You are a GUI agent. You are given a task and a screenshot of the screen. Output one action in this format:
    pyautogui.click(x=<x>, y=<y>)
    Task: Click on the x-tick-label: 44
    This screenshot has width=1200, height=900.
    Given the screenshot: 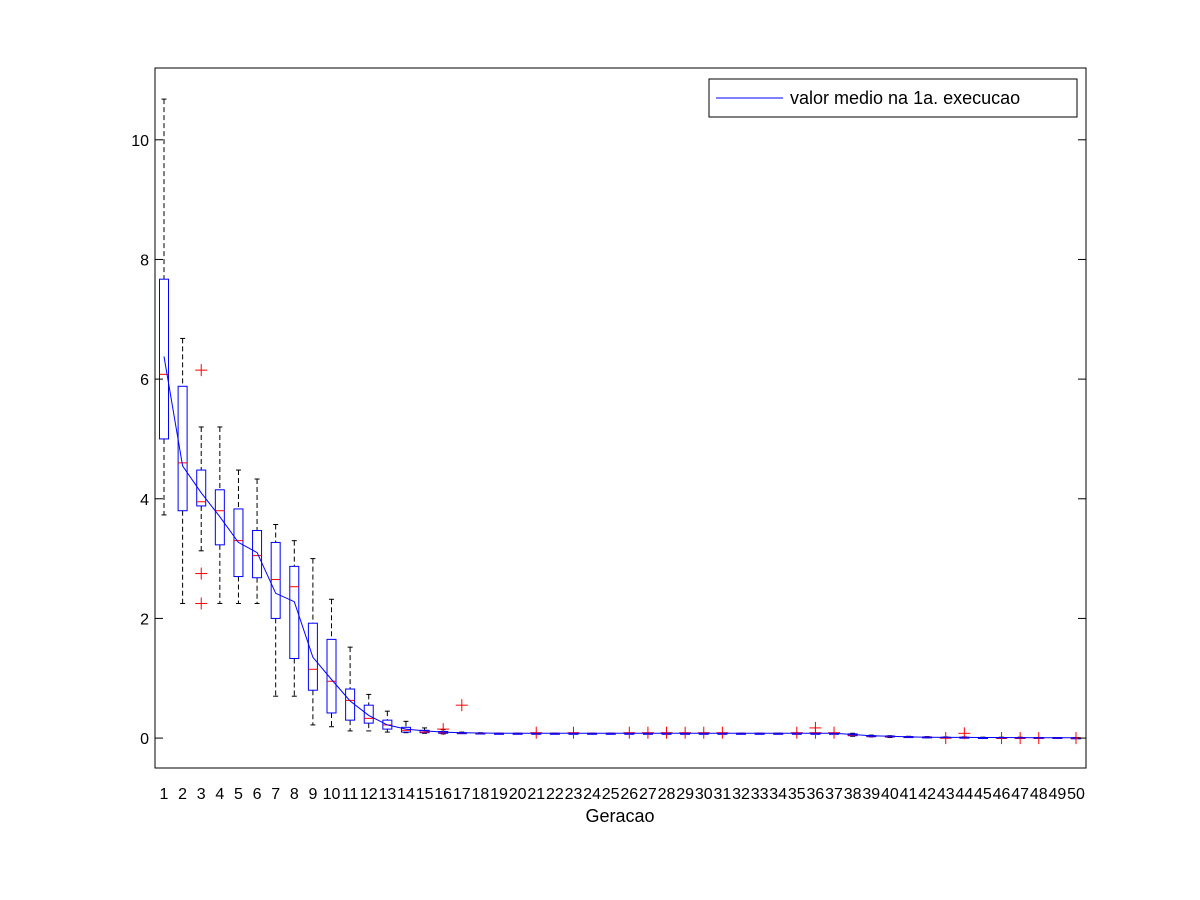 What is the action you would take?
    pyautogui.click(x=964, y=794)
    